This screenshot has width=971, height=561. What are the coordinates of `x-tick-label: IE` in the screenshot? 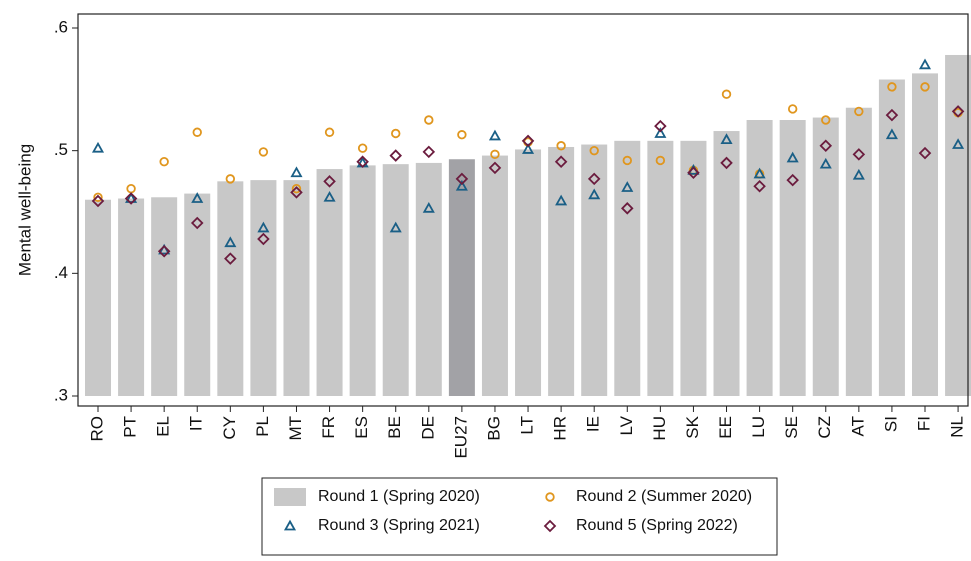 It's located at (593, 424).